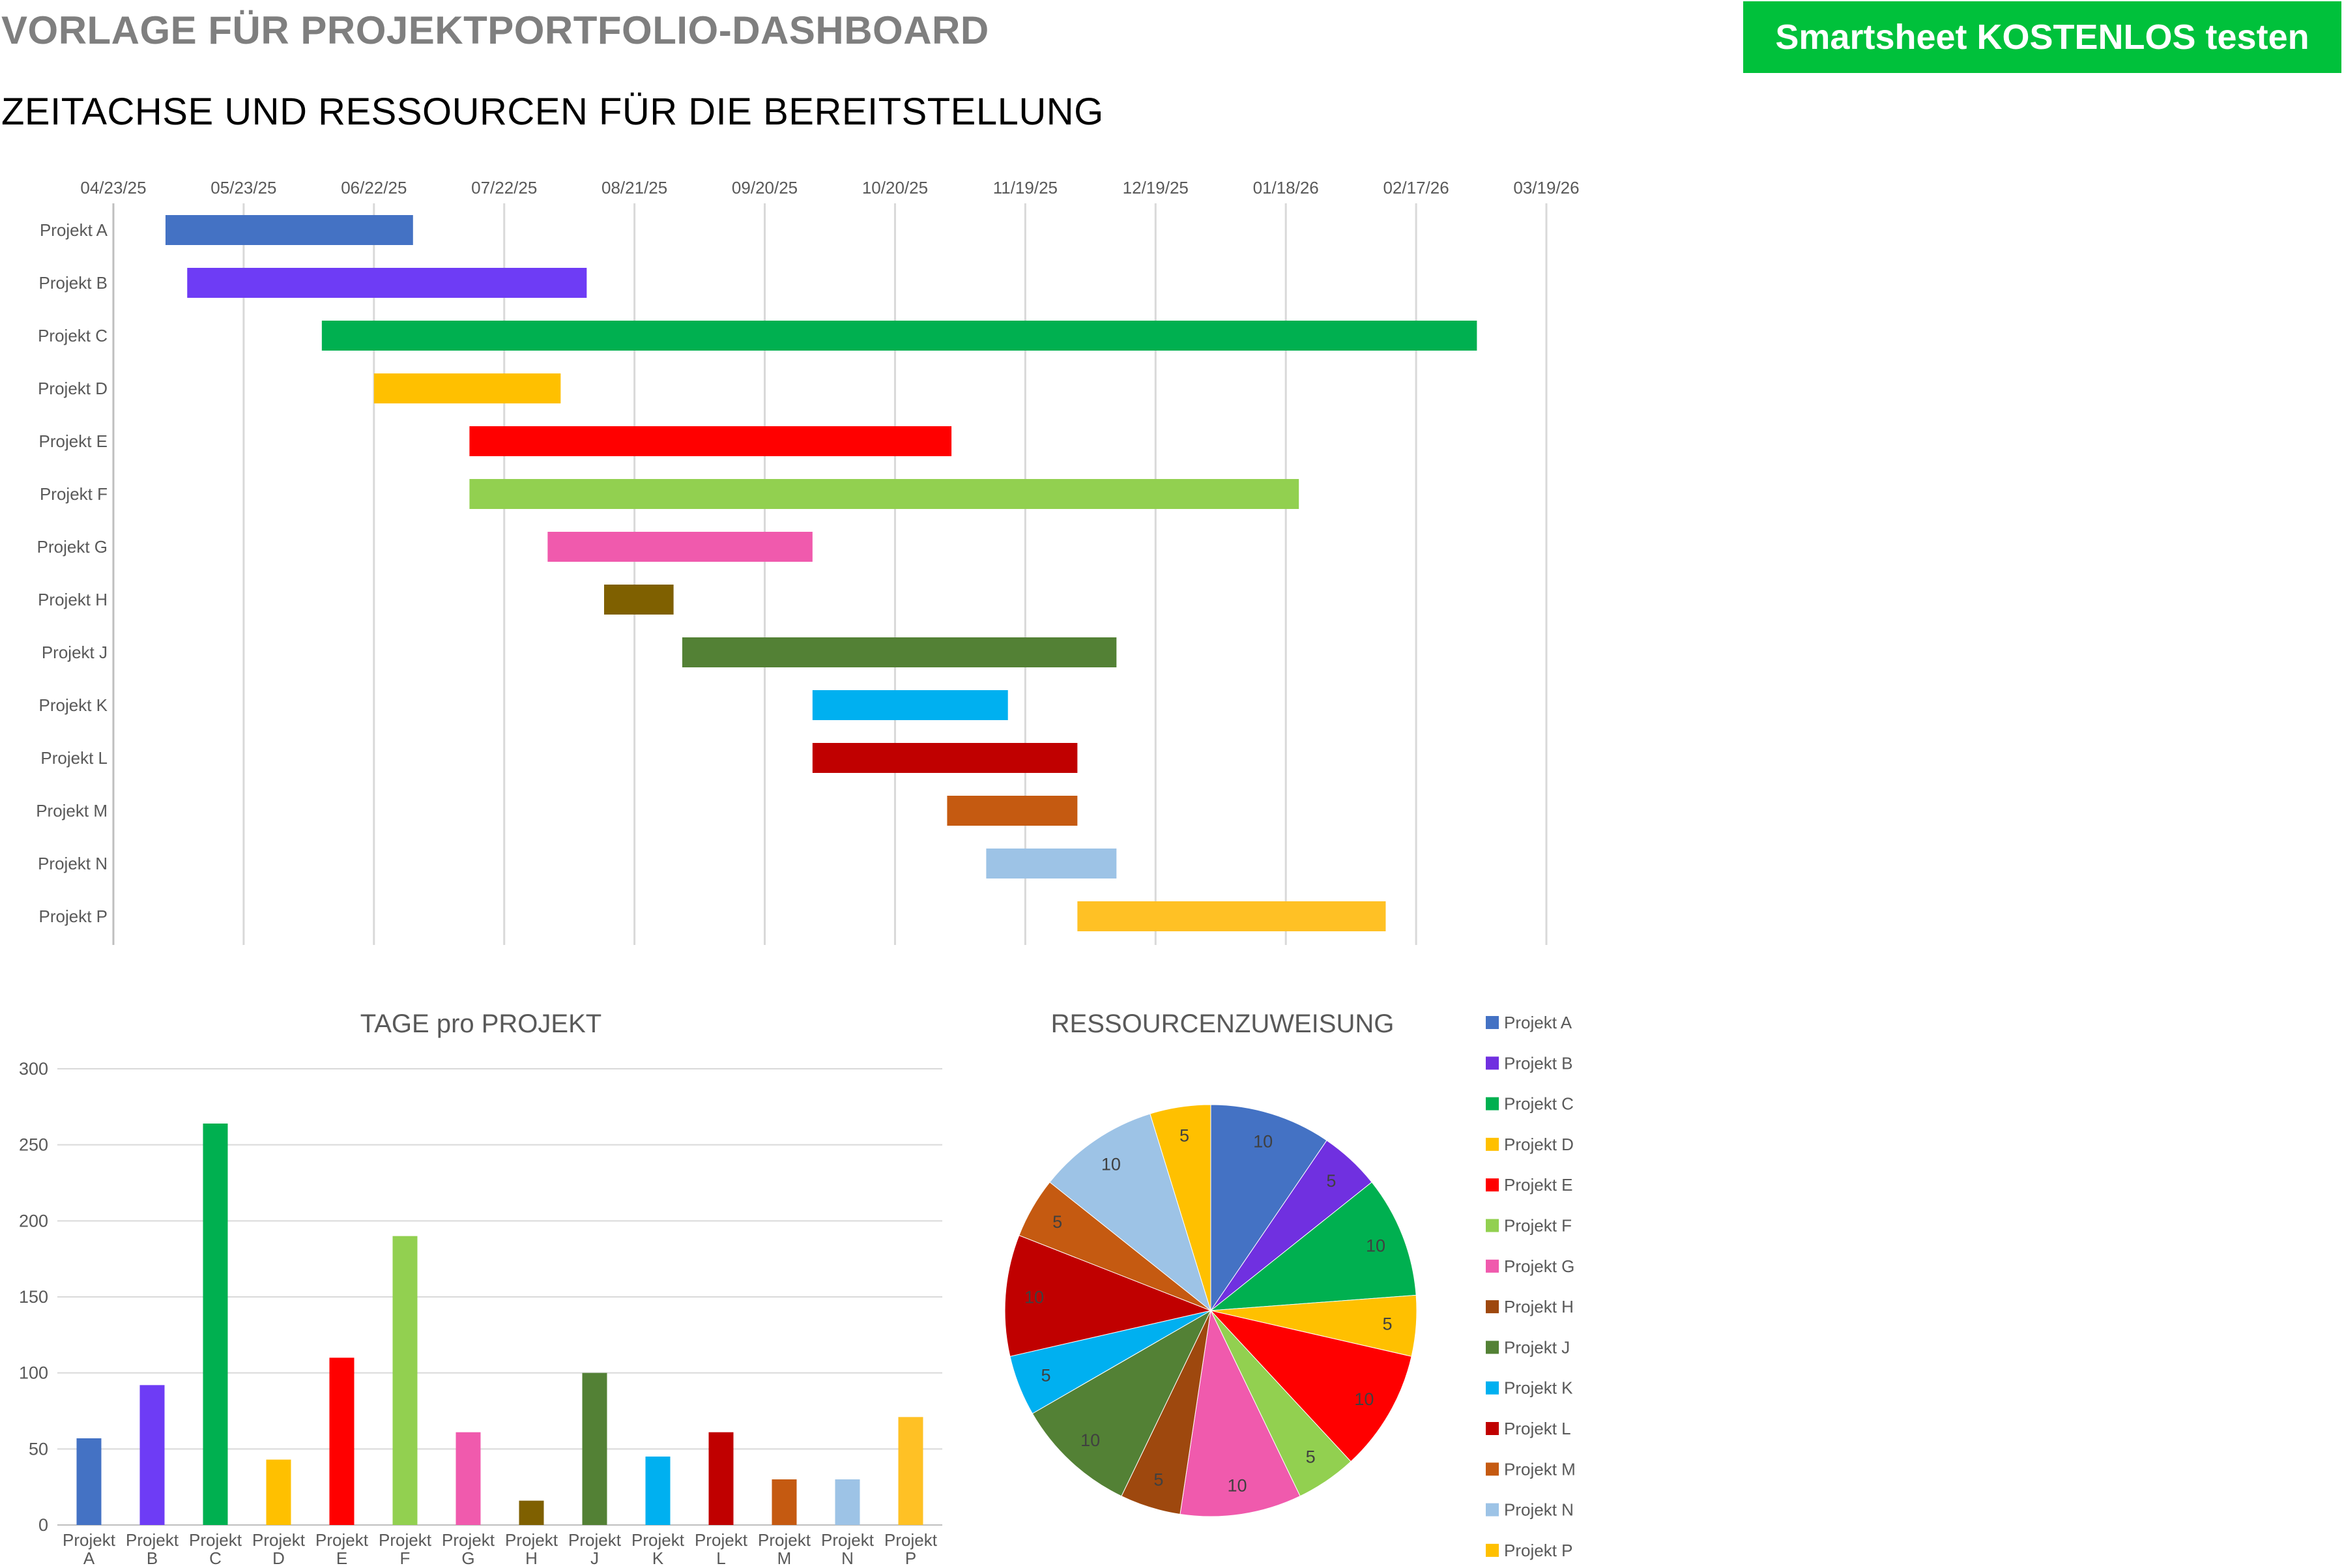  I want to click on gantt-project-label: Projekt G, so click(72, 547).